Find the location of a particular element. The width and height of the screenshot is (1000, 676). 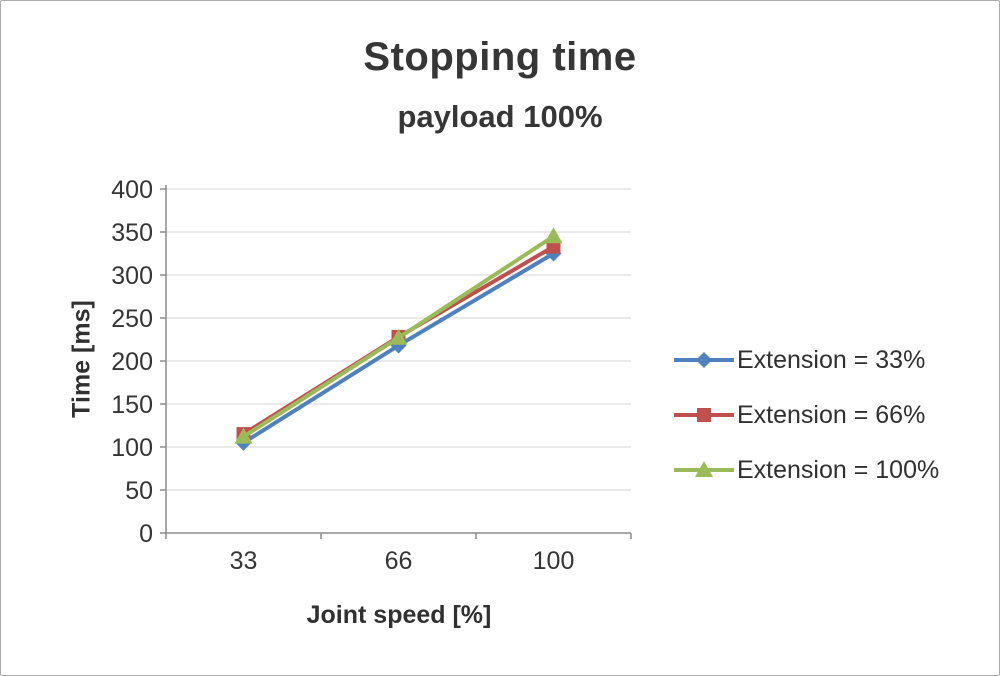

legend-label: Extension = 66% is located at coordinates (831, 414).